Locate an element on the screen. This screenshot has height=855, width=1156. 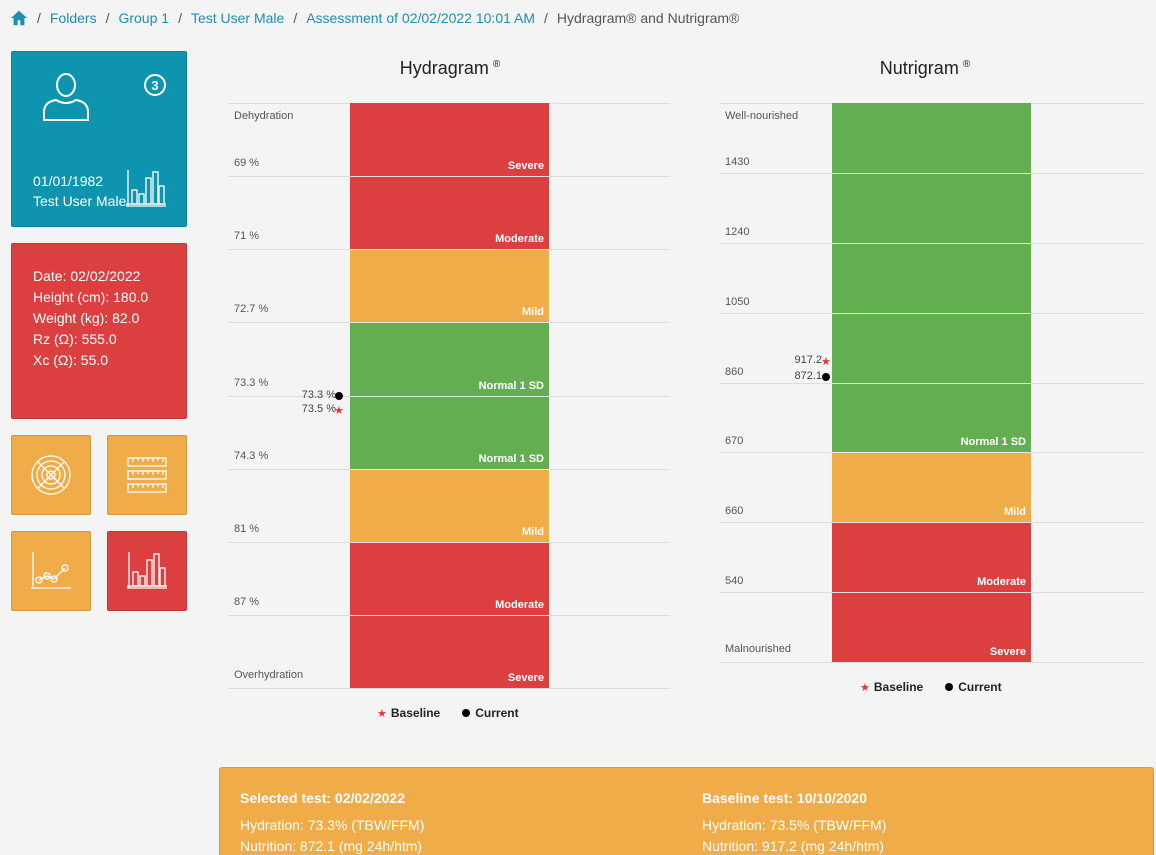
hydragram-tick-label: 73.3 % is located at coordinates (251, 382).